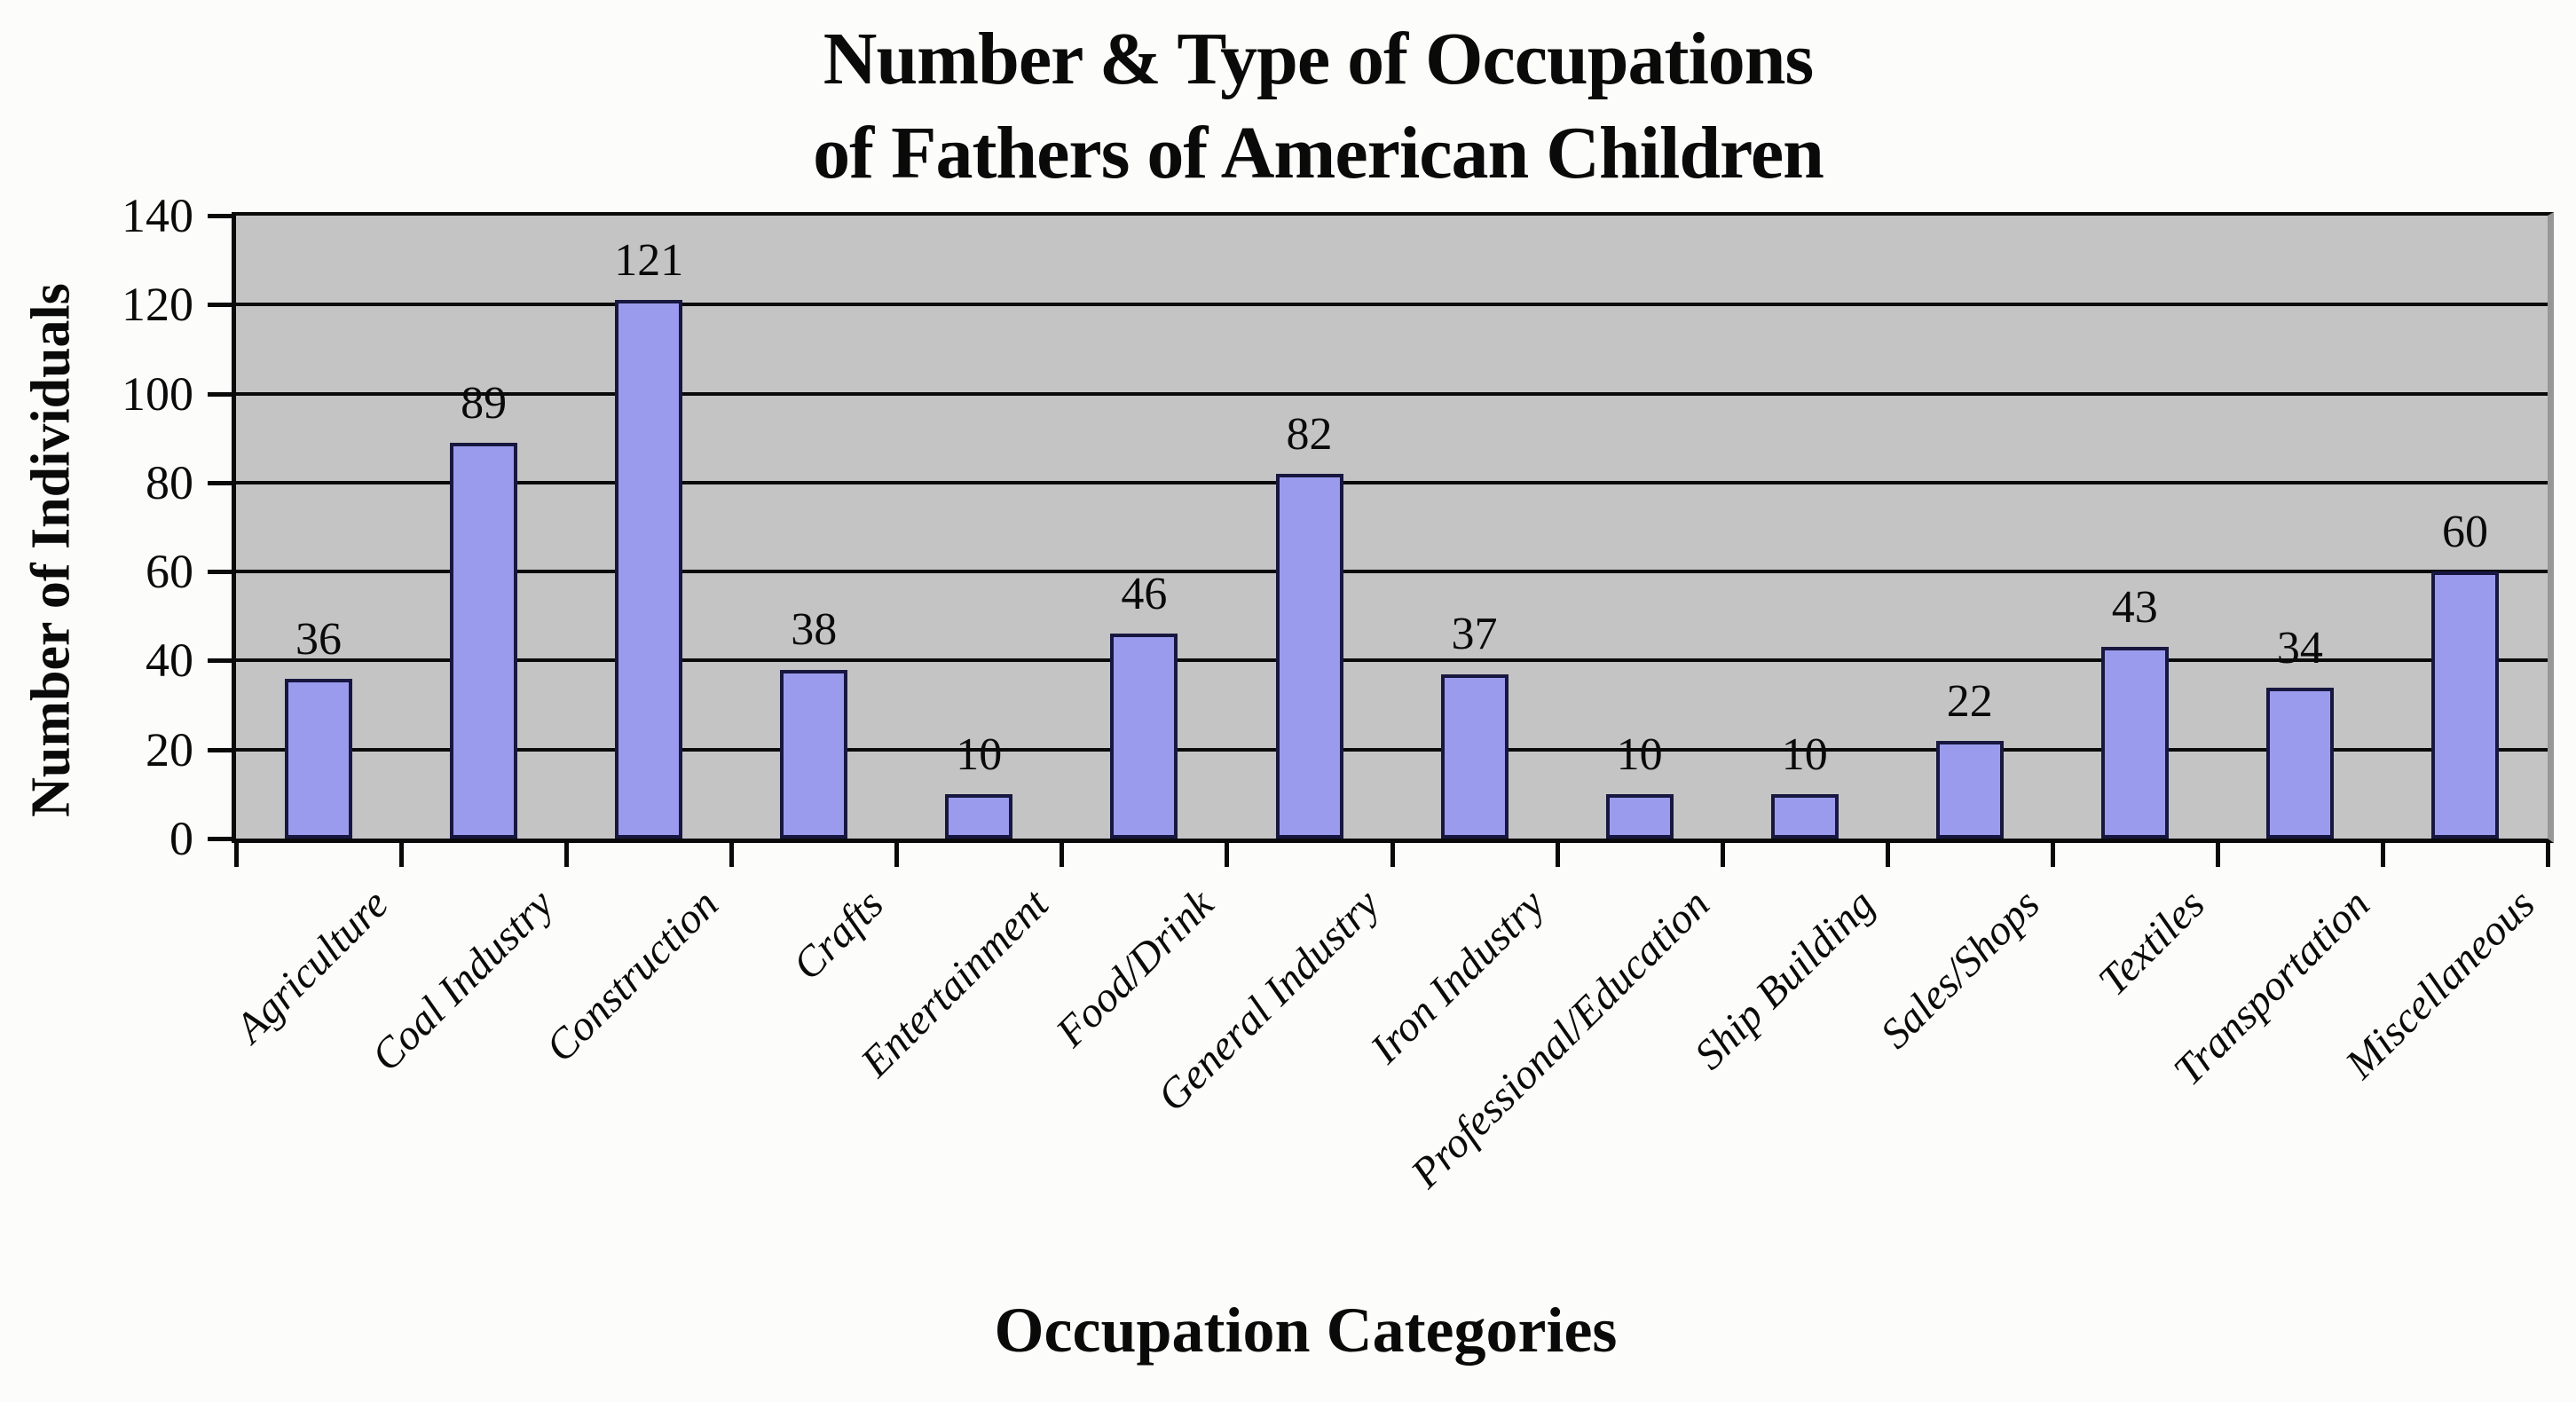 The image size is (2576, 1402). What do you see at coordinates (158, 215) in the screenshot?
I see `y-tick-label: 140` at bounding box center [158, 215].